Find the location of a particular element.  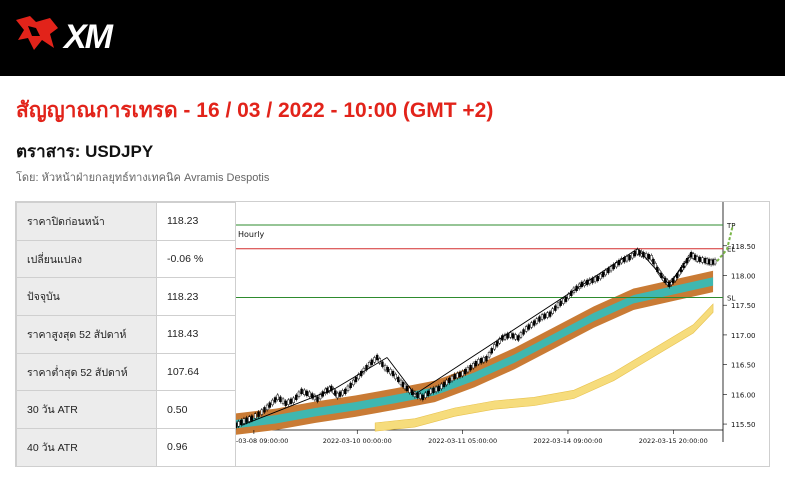

instrument-heading: ตราสาร: USDJPY is located at coordinates (85, 151).